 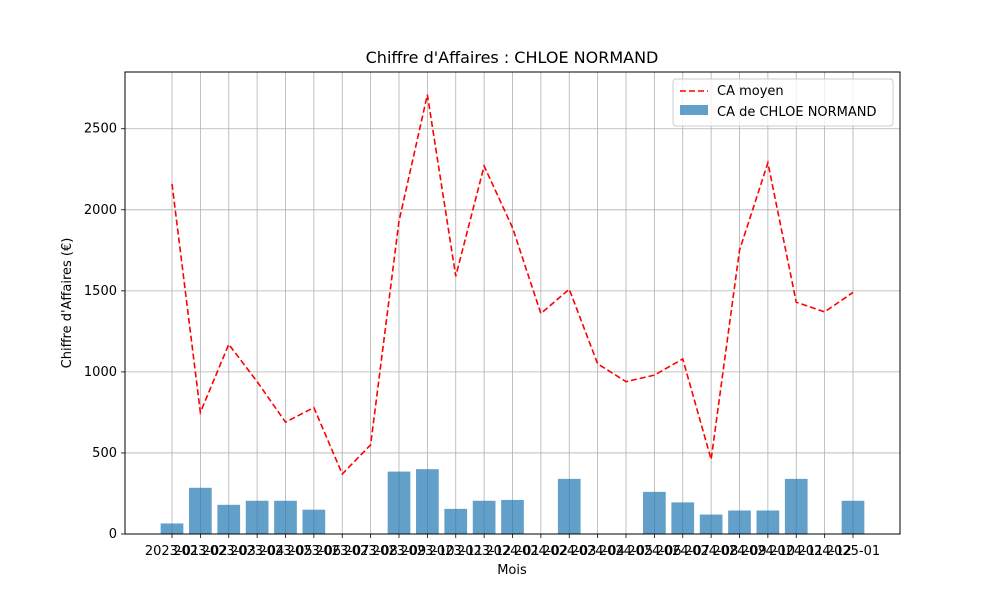 I want to click on legend-bar-swatch, so click(x=694, y=110).